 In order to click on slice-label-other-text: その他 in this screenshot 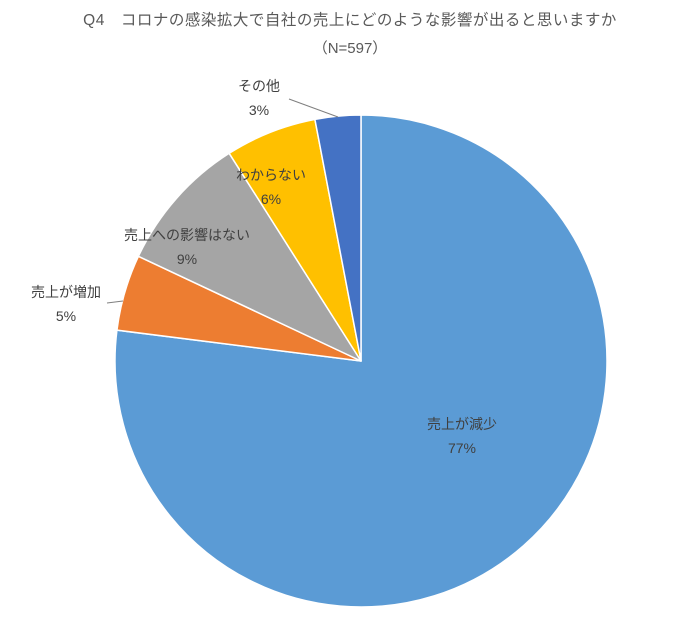, I will do `click(259, 86)`.